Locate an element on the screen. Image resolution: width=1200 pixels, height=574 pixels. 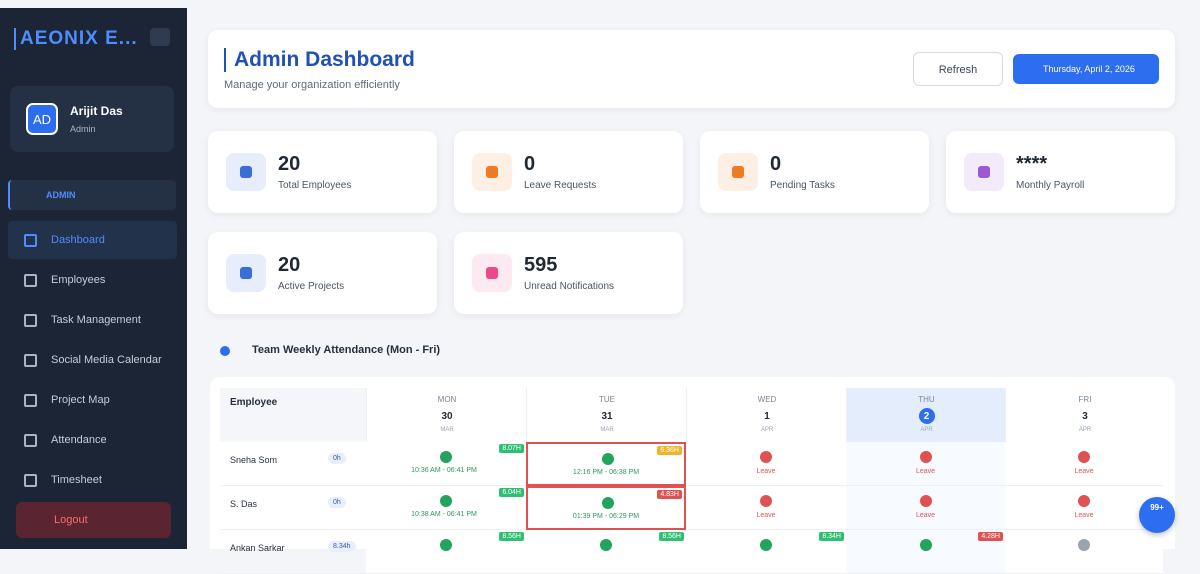
stat-card: 0 Leave Requests is located at coordinates (568, 172).